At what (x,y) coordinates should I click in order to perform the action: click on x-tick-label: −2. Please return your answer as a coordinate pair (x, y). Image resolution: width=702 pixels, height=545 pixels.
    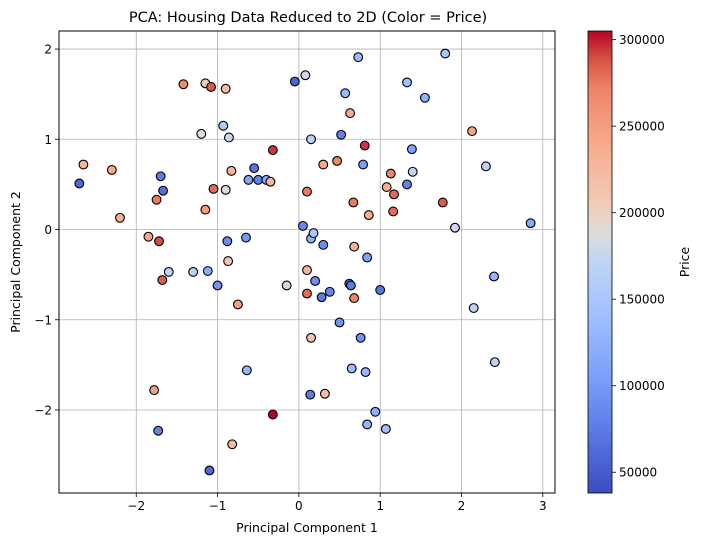
    Looking at the image, I should click on (136, 506).